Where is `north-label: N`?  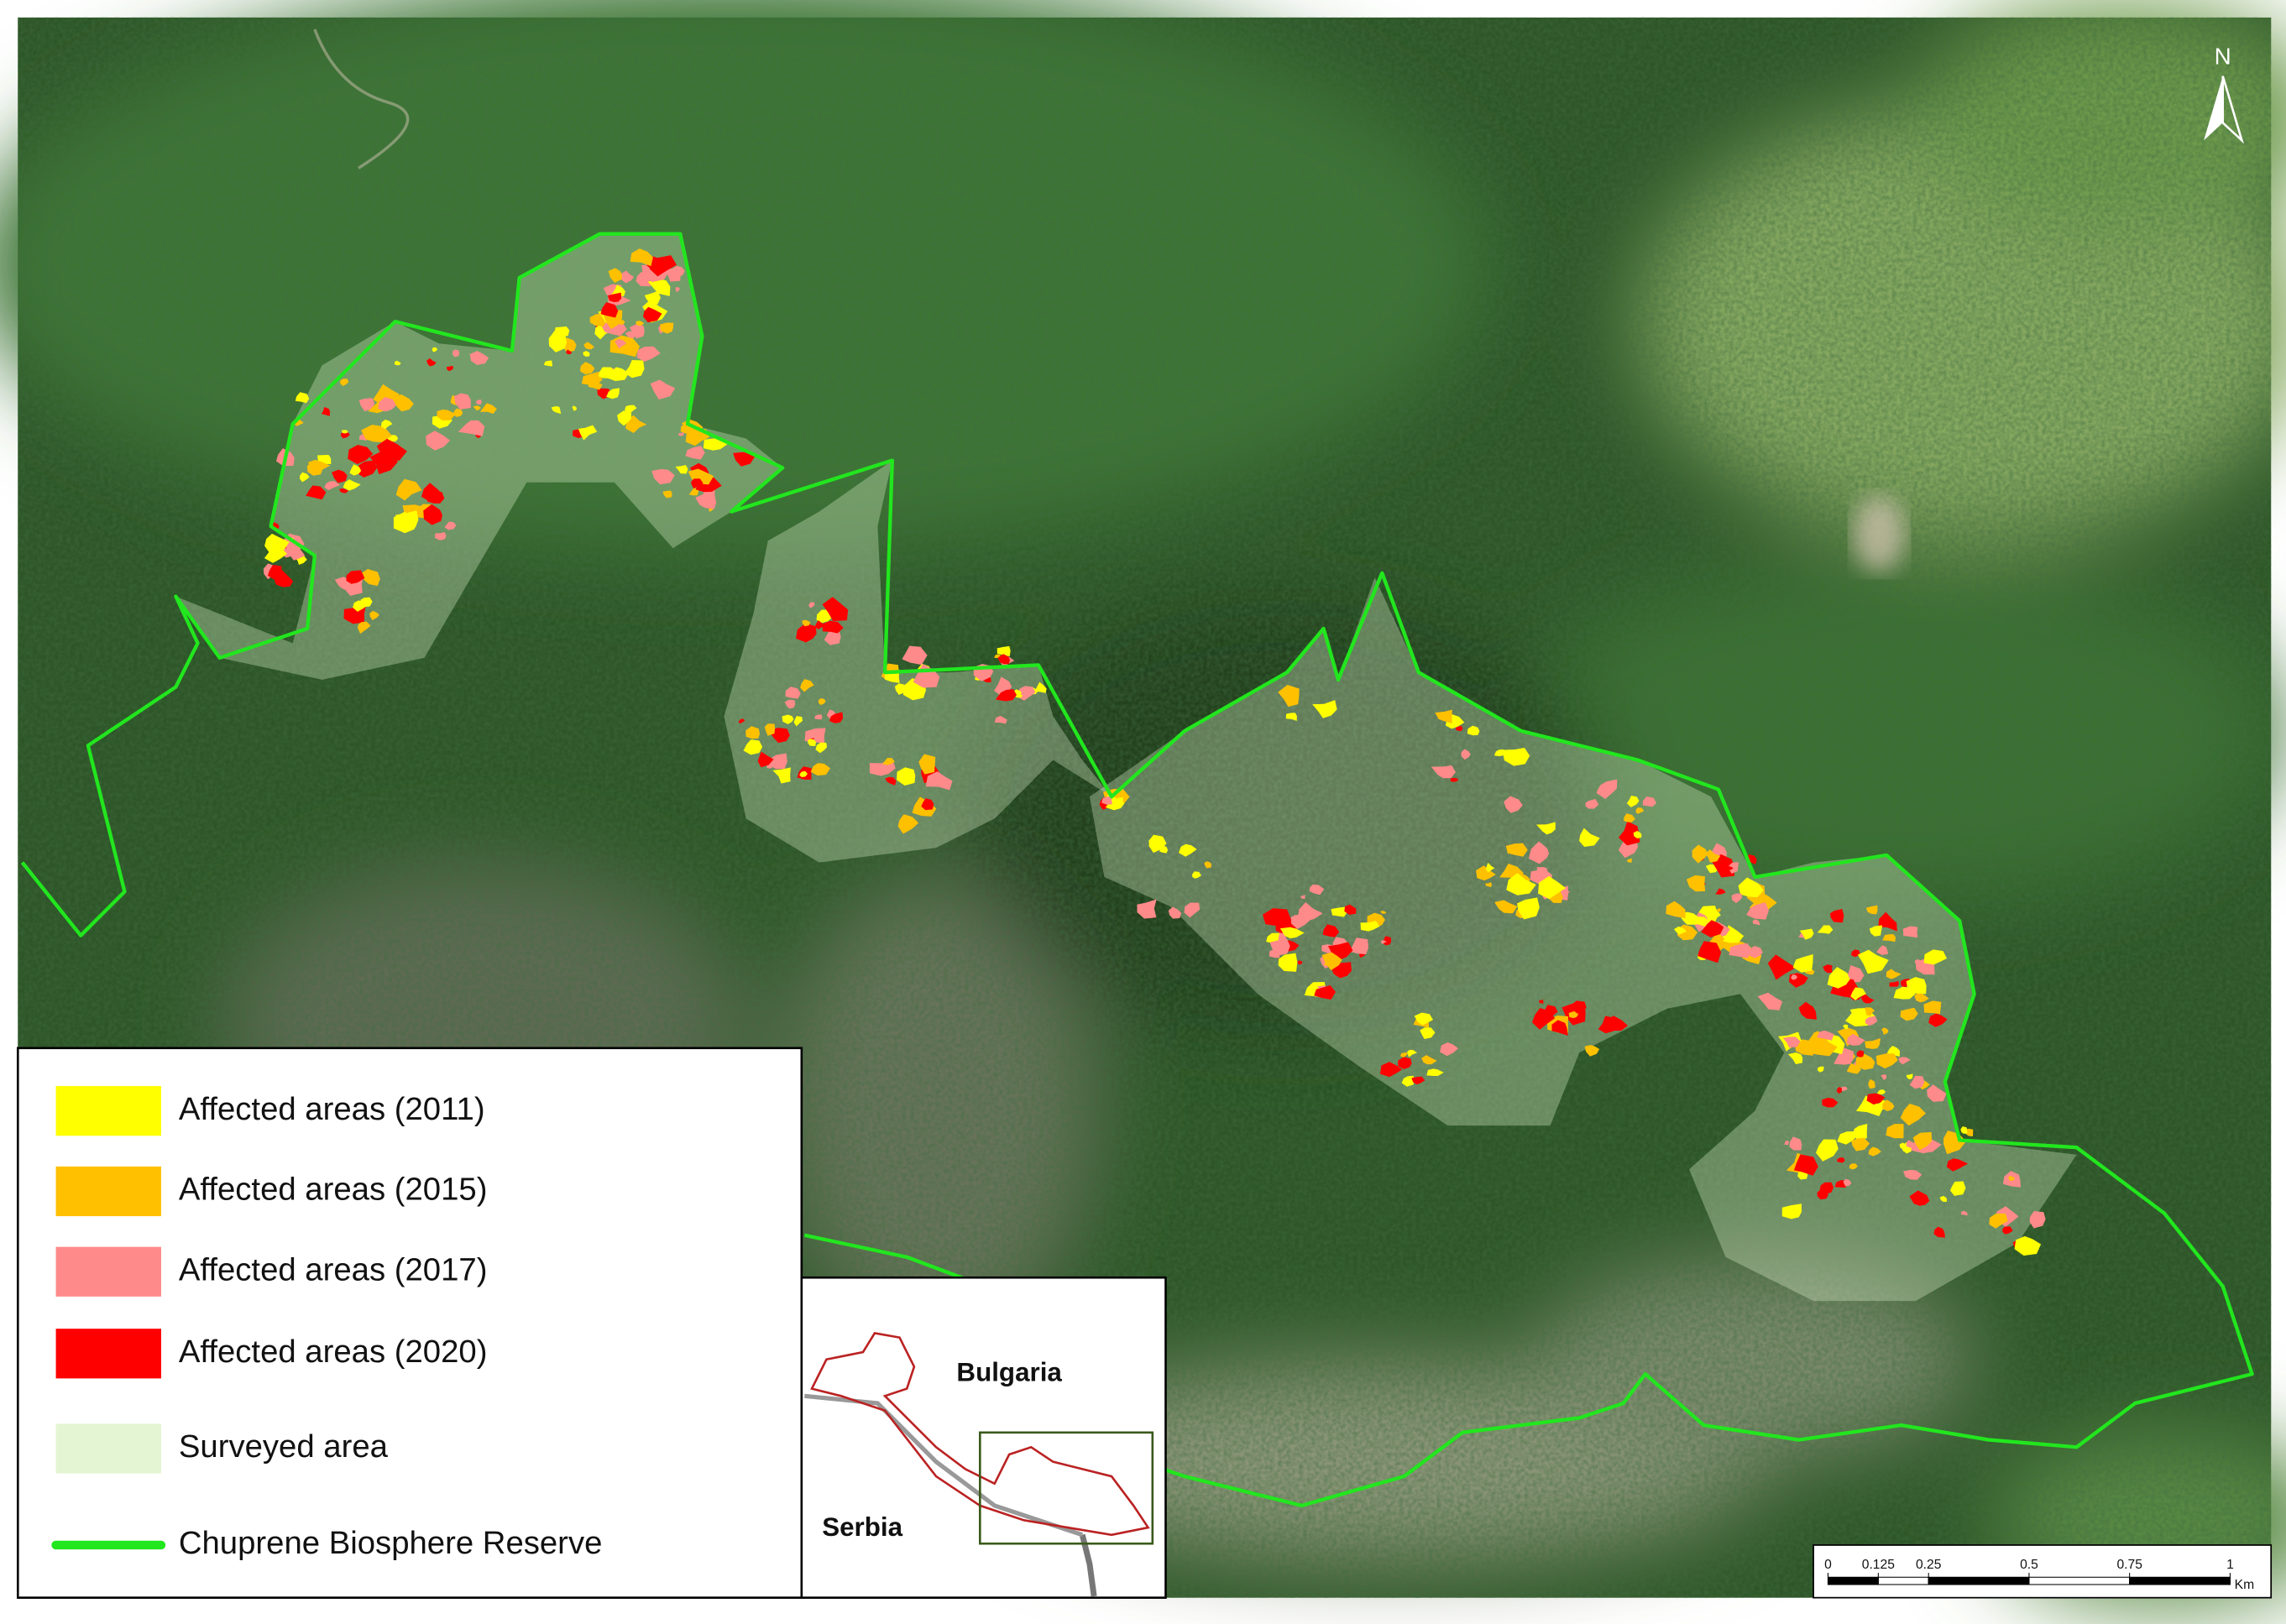
north-label: N is located at coordinates (2223, 57).